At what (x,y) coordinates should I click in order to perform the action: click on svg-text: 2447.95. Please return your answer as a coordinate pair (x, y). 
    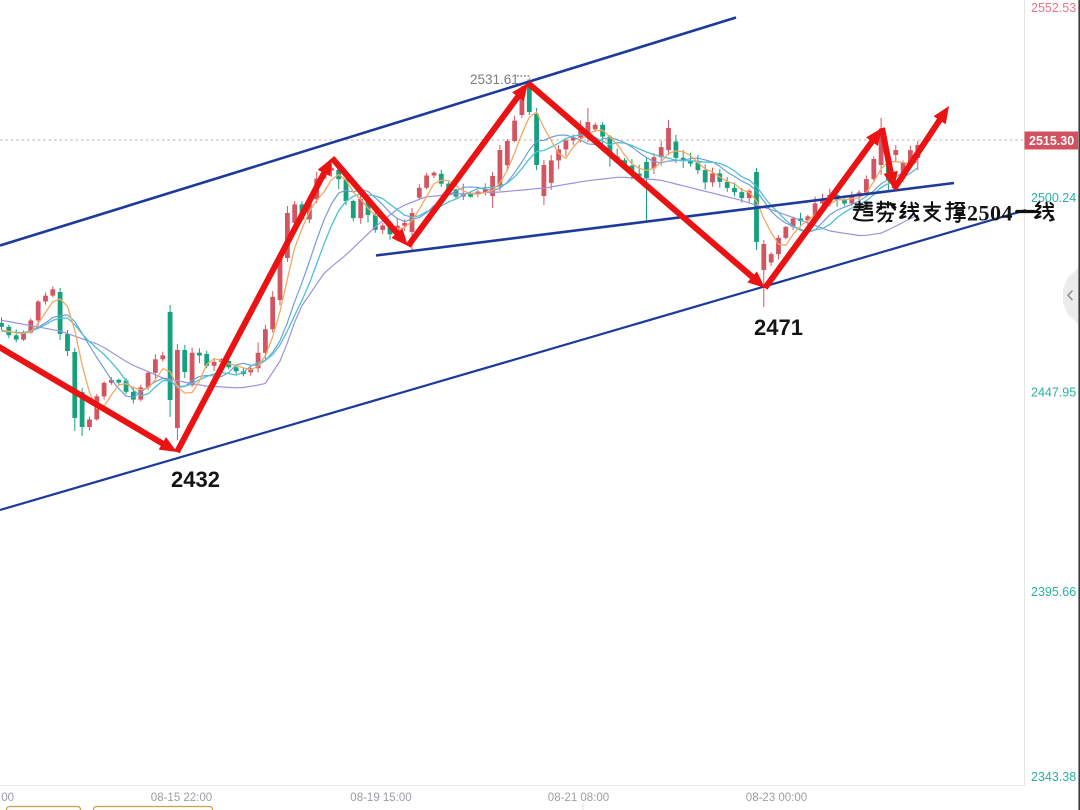
    Looking at the image, I should click on (1053, 393).